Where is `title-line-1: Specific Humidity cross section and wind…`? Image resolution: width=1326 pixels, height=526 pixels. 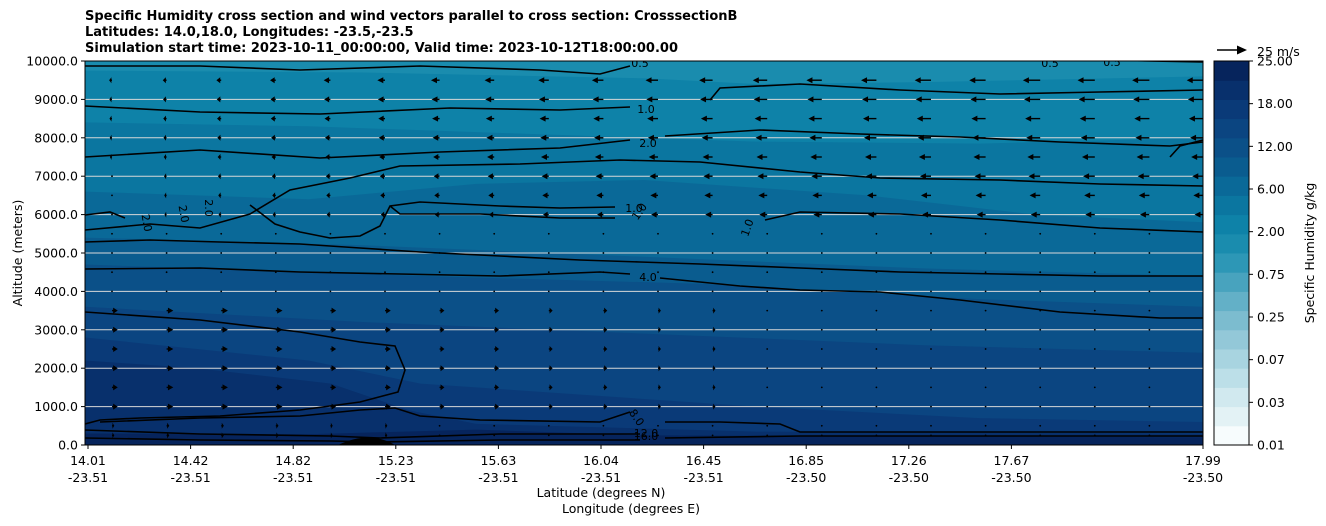 title-line-1: Specific Humidity cross section and wind… is located at coordinates (411, 16).